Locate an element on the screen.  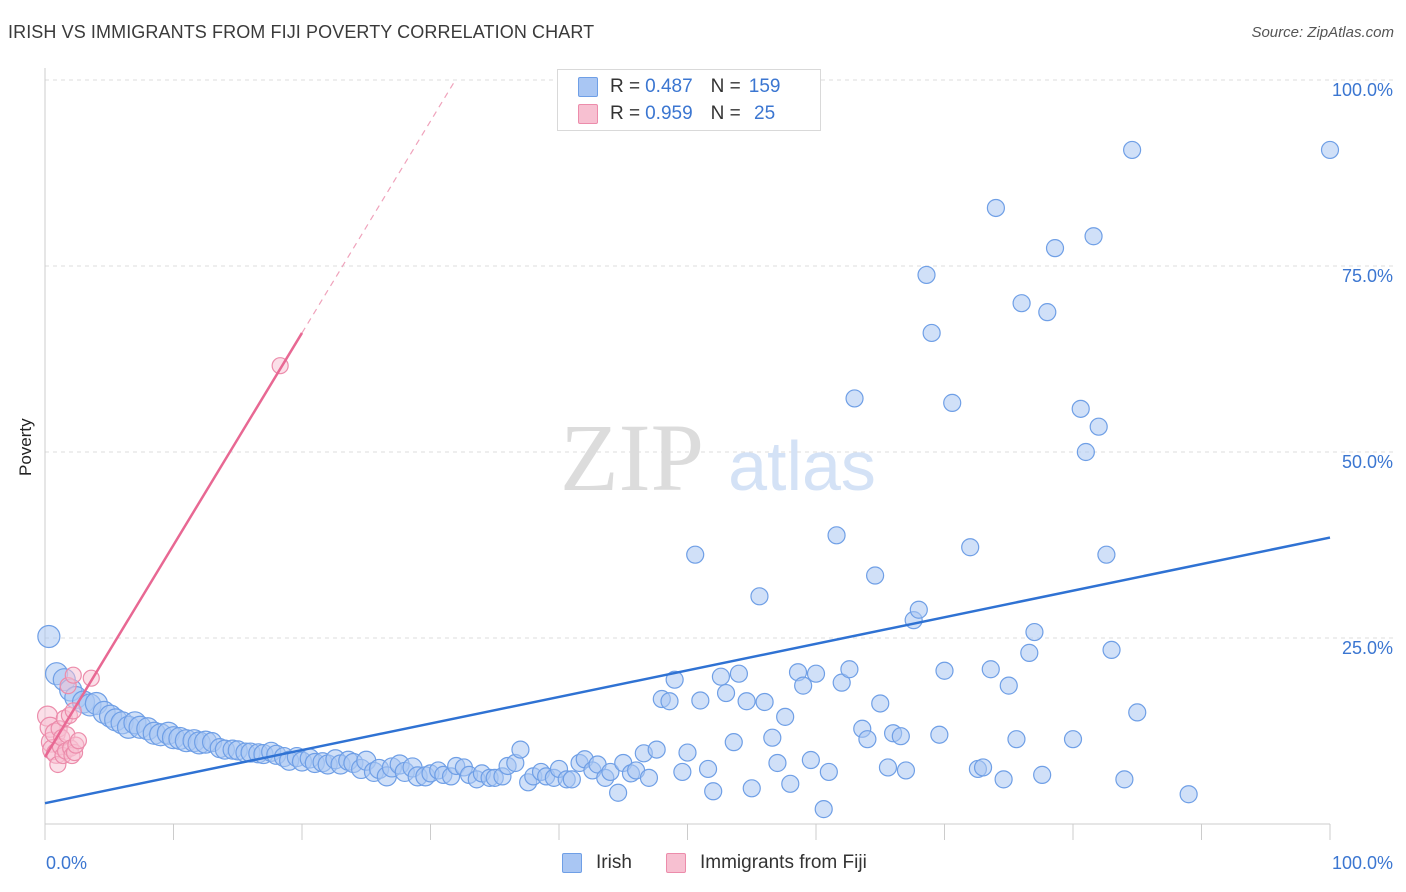
watermark-zip: ZIP is located at coordinates (632, 457).